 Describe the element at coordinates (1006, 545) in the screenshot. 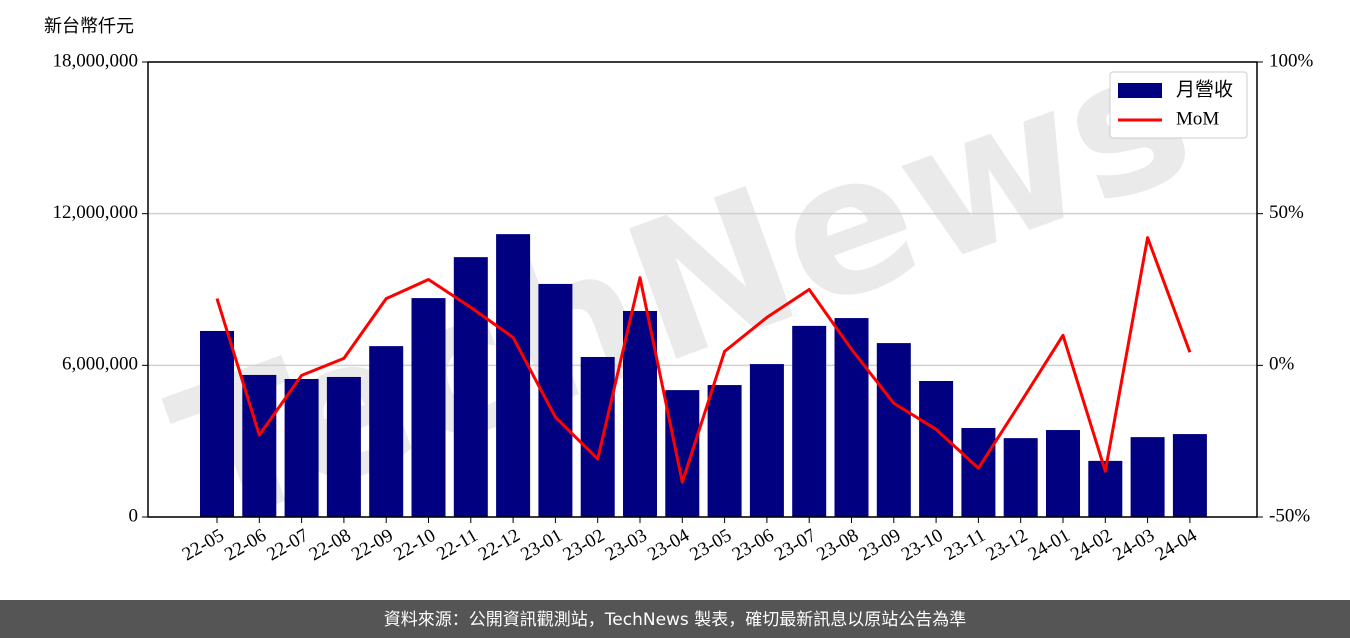

I see `x-tick-label: 23-12` at that location.